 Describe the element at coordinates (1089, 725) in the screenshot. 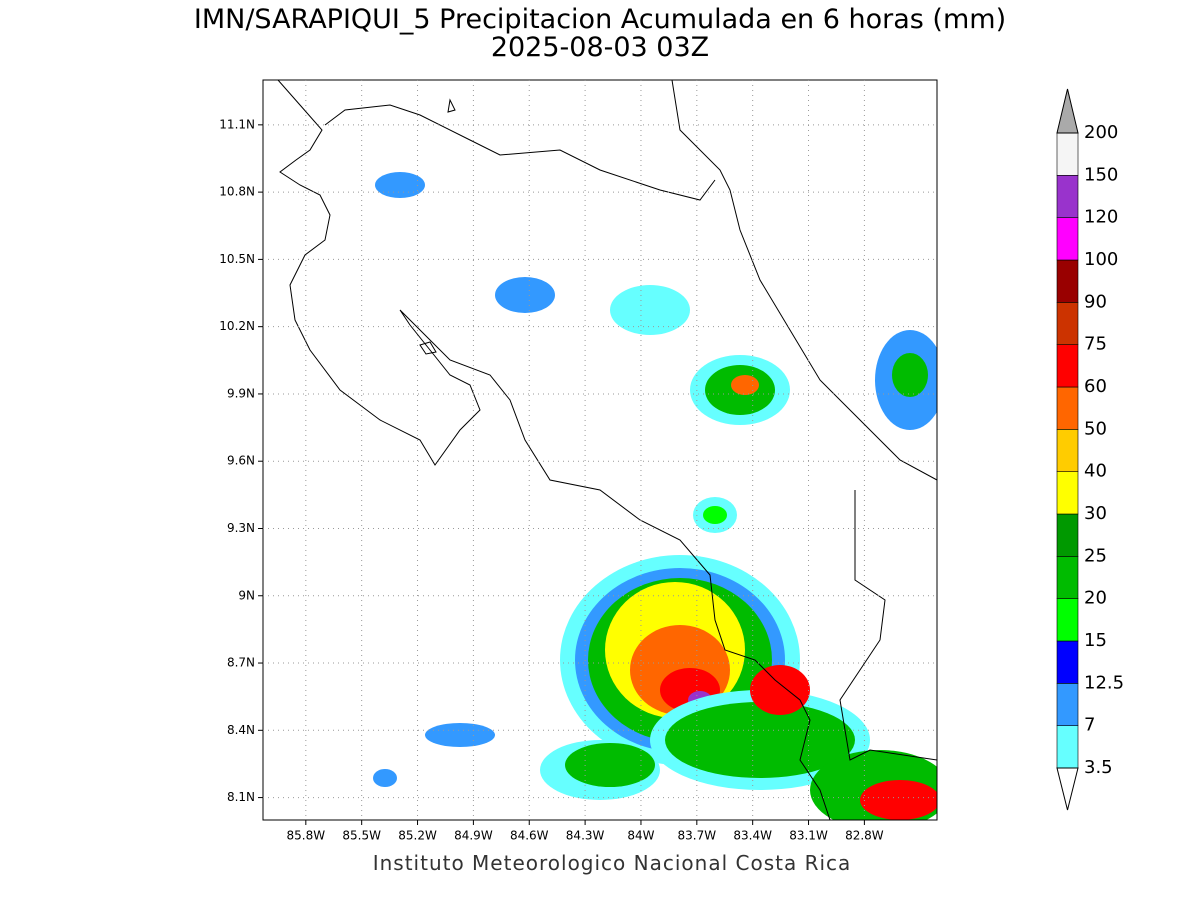

I see `colorbar-label: 7` at that location.